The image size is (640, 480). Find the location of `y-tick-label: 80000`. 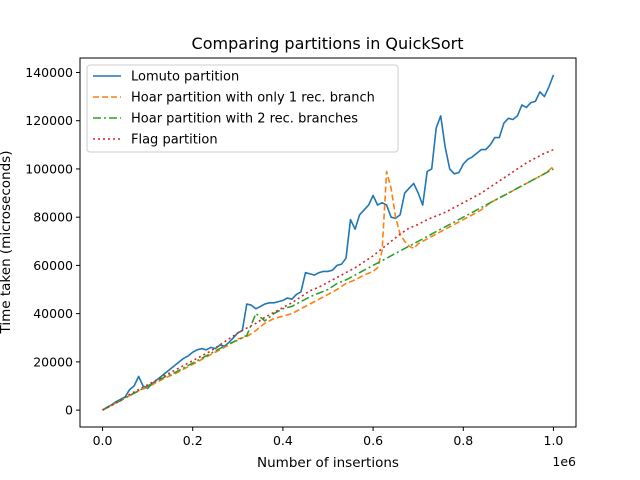

y-tick-label: 80000 is located at coordinates (53, 217).